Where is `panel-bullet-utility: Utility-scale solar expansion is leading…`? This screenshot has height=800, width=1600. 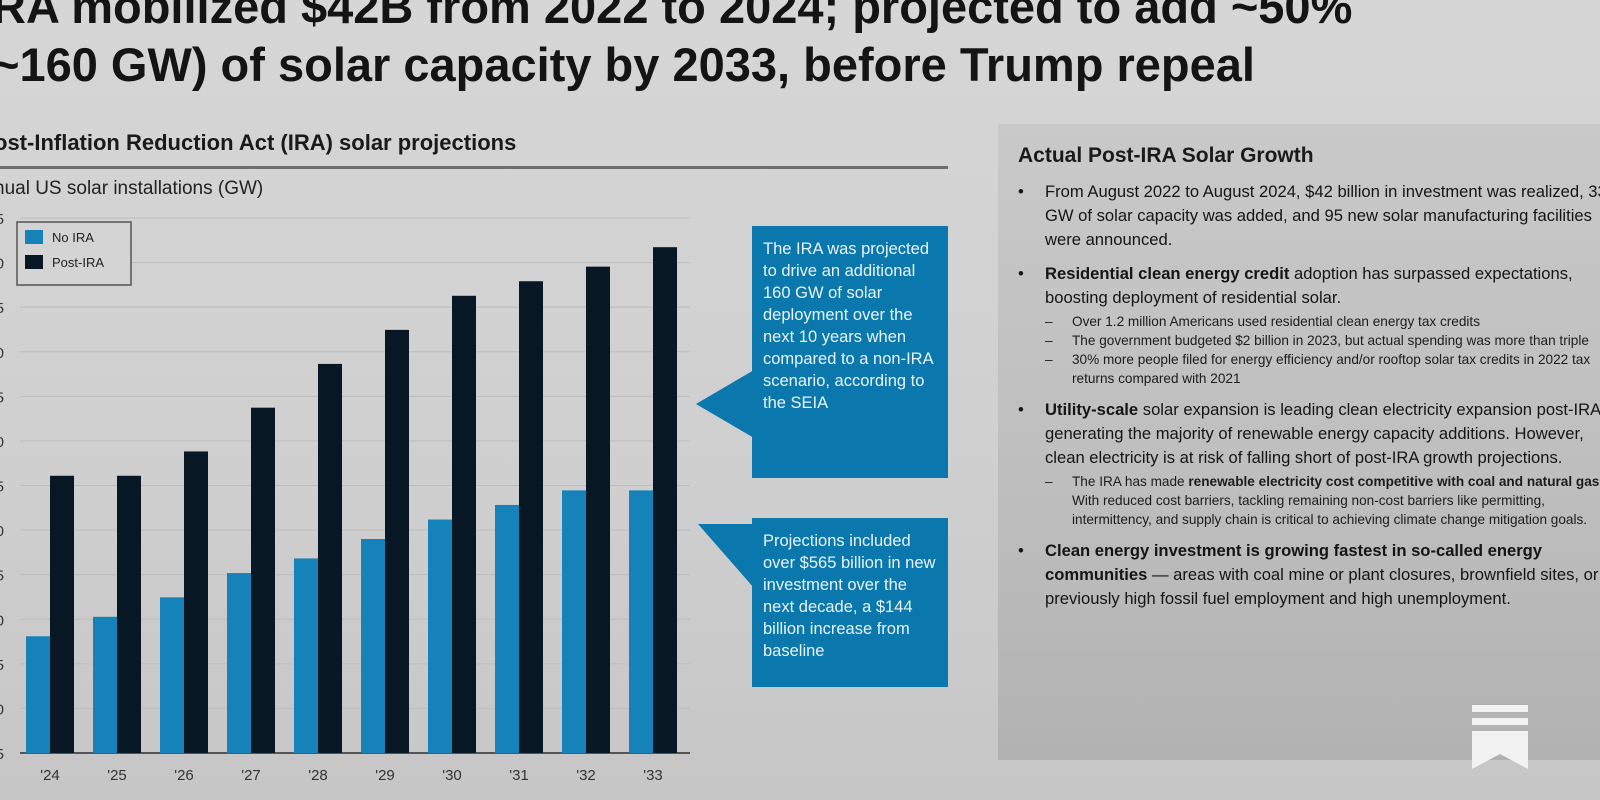 panel-bullet-utility: Utility-scale solar expansion is leading… is located at coordinates (1309, 463).